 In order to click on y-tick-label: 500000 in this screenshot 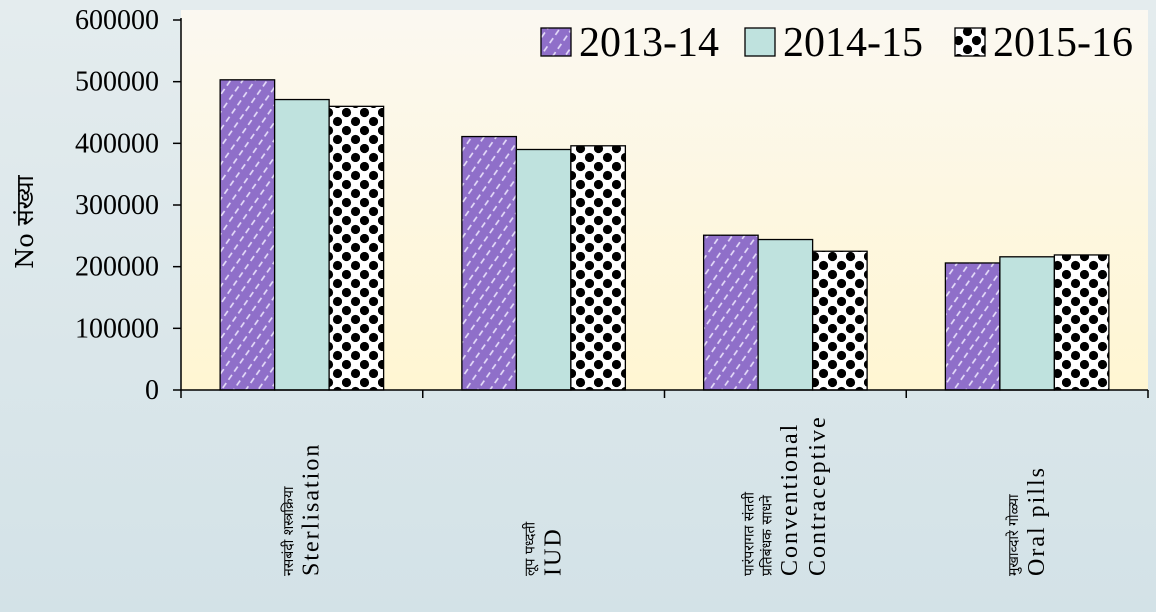, I will do `click(117, 82)`.